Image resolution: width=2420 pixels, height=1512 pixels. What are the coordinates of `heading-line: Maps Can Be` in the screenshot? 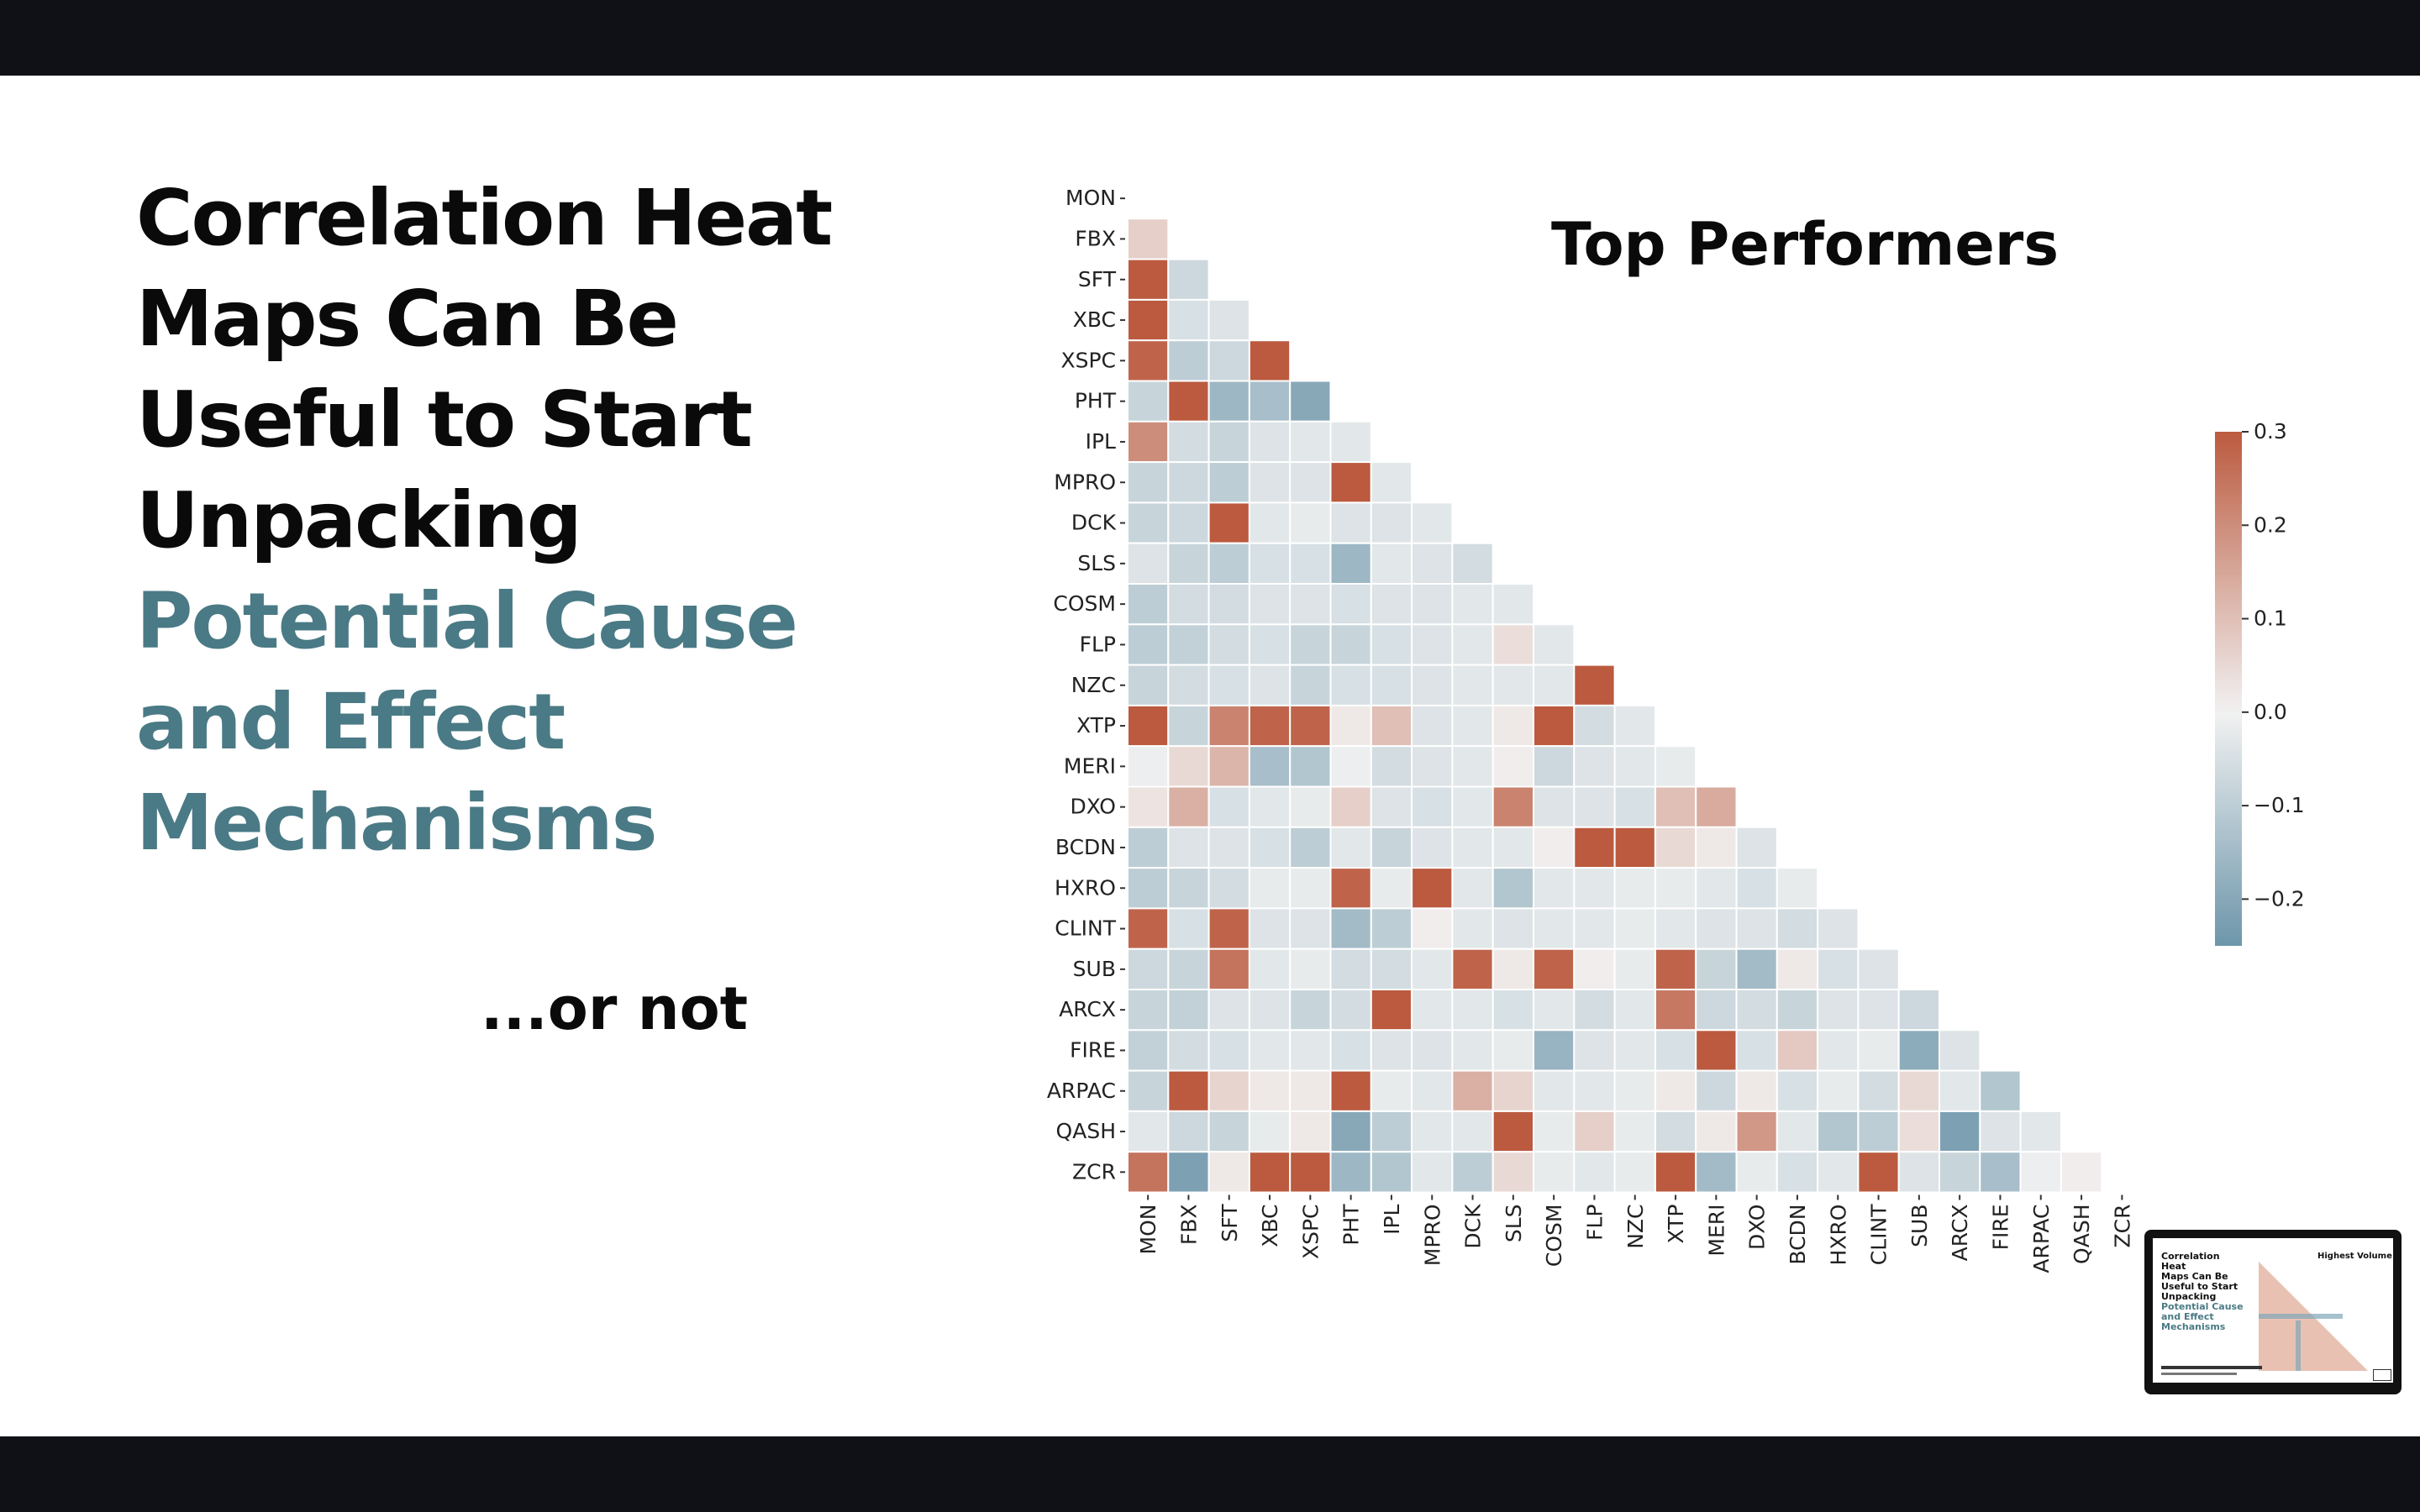 It's located at (407, 319).